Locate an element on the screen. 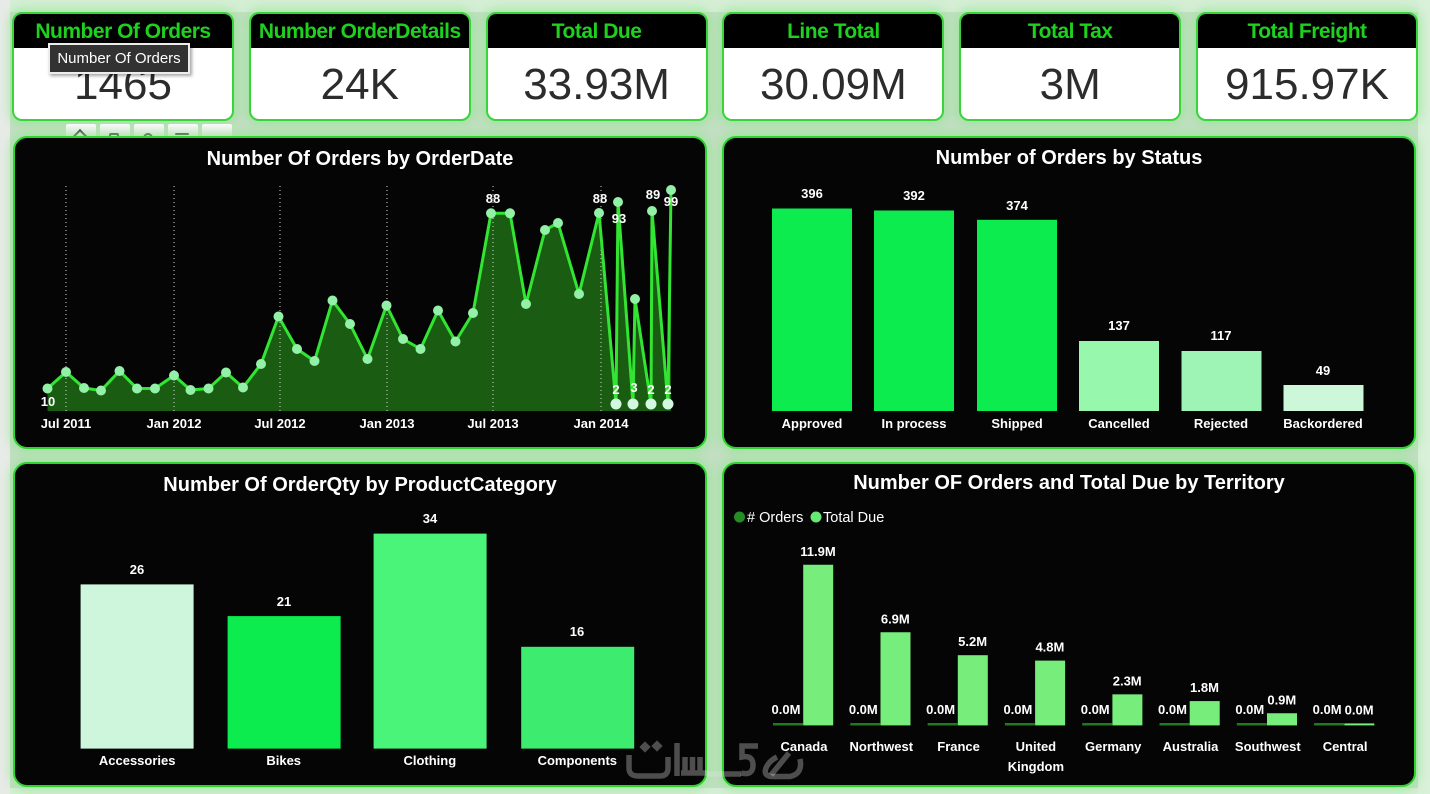 The image size is (1430, 794). svg-text: 137 is located at coordinates (1119, 325).